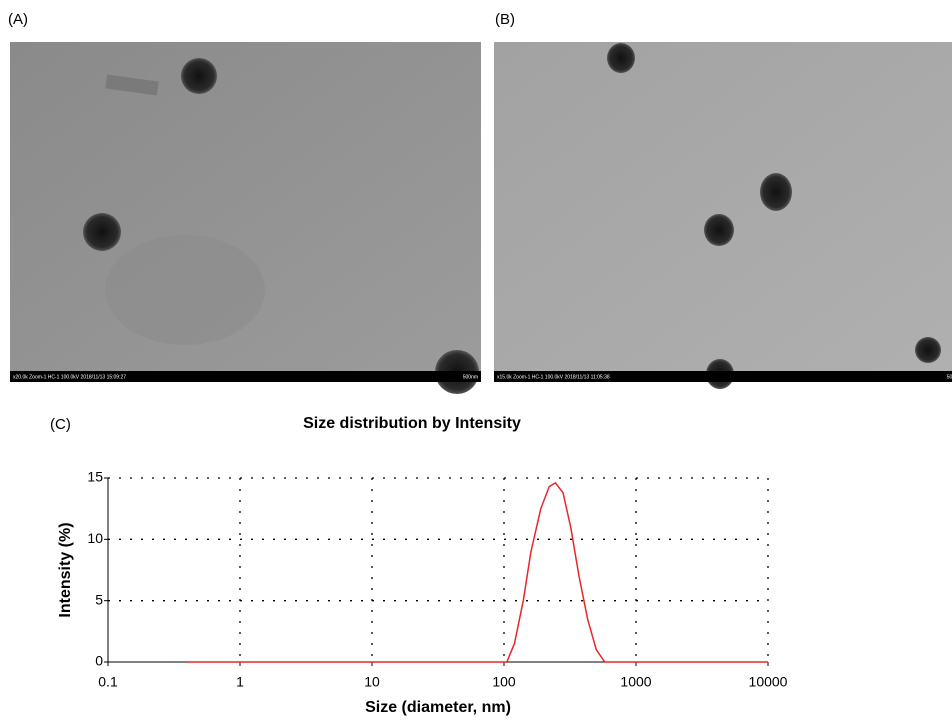 Image resolution: width=952 pixels, height=722 pixels. What do you see at coordinates (99, 599) in the screenshot?
I see `y-tick-label: 5` at bounding box center [99, 599].